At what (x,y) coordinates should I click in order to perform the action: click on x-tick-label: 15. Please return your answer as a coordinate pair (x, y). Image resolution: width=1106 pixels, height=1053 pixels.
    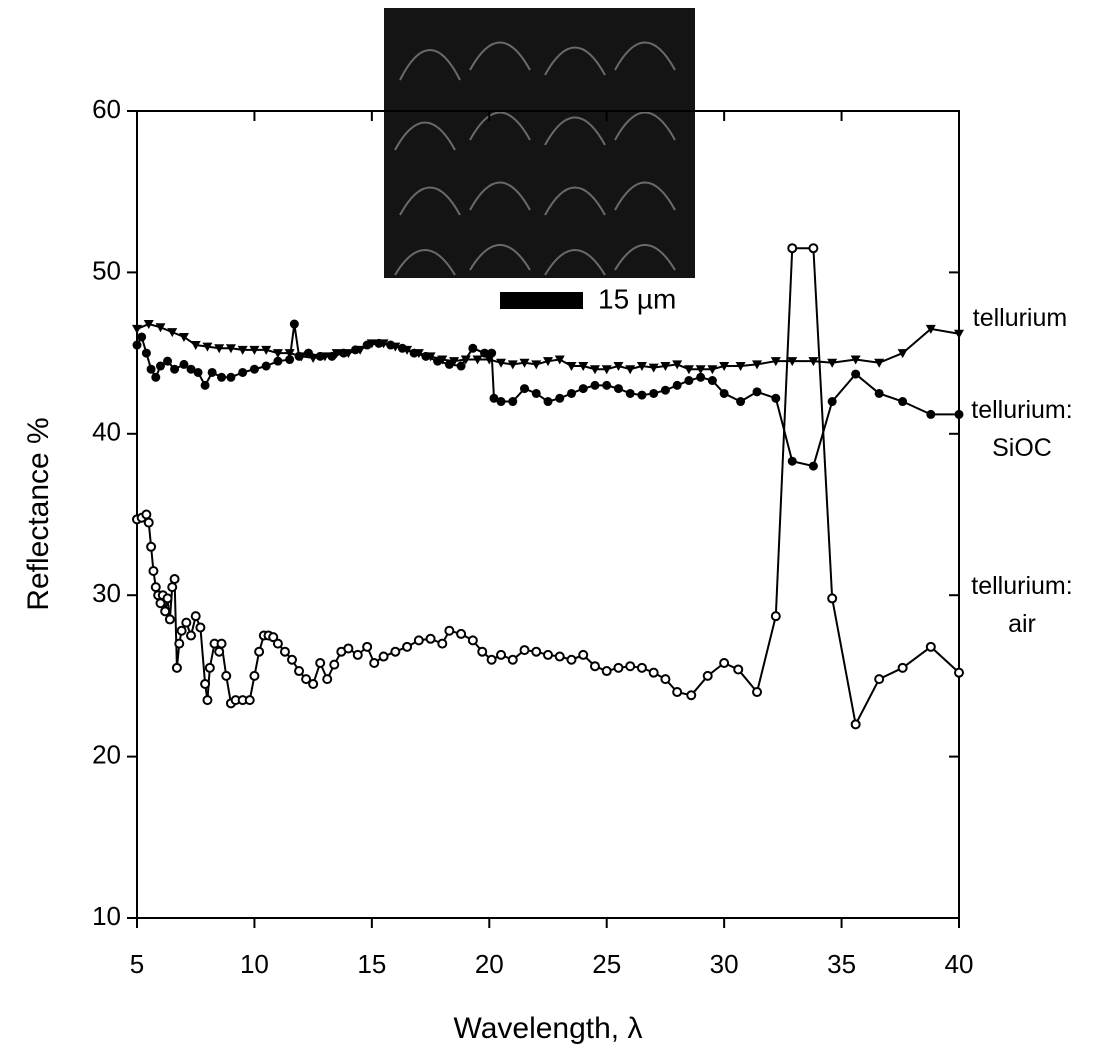
    Looking at the image, I should click on (371, 964).